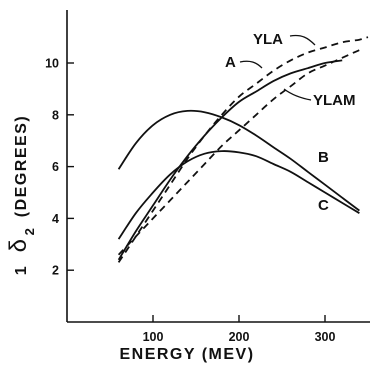 The image size is (370, 369). I want to click on y-axis-title-prefix: 1, so click(21, 270).